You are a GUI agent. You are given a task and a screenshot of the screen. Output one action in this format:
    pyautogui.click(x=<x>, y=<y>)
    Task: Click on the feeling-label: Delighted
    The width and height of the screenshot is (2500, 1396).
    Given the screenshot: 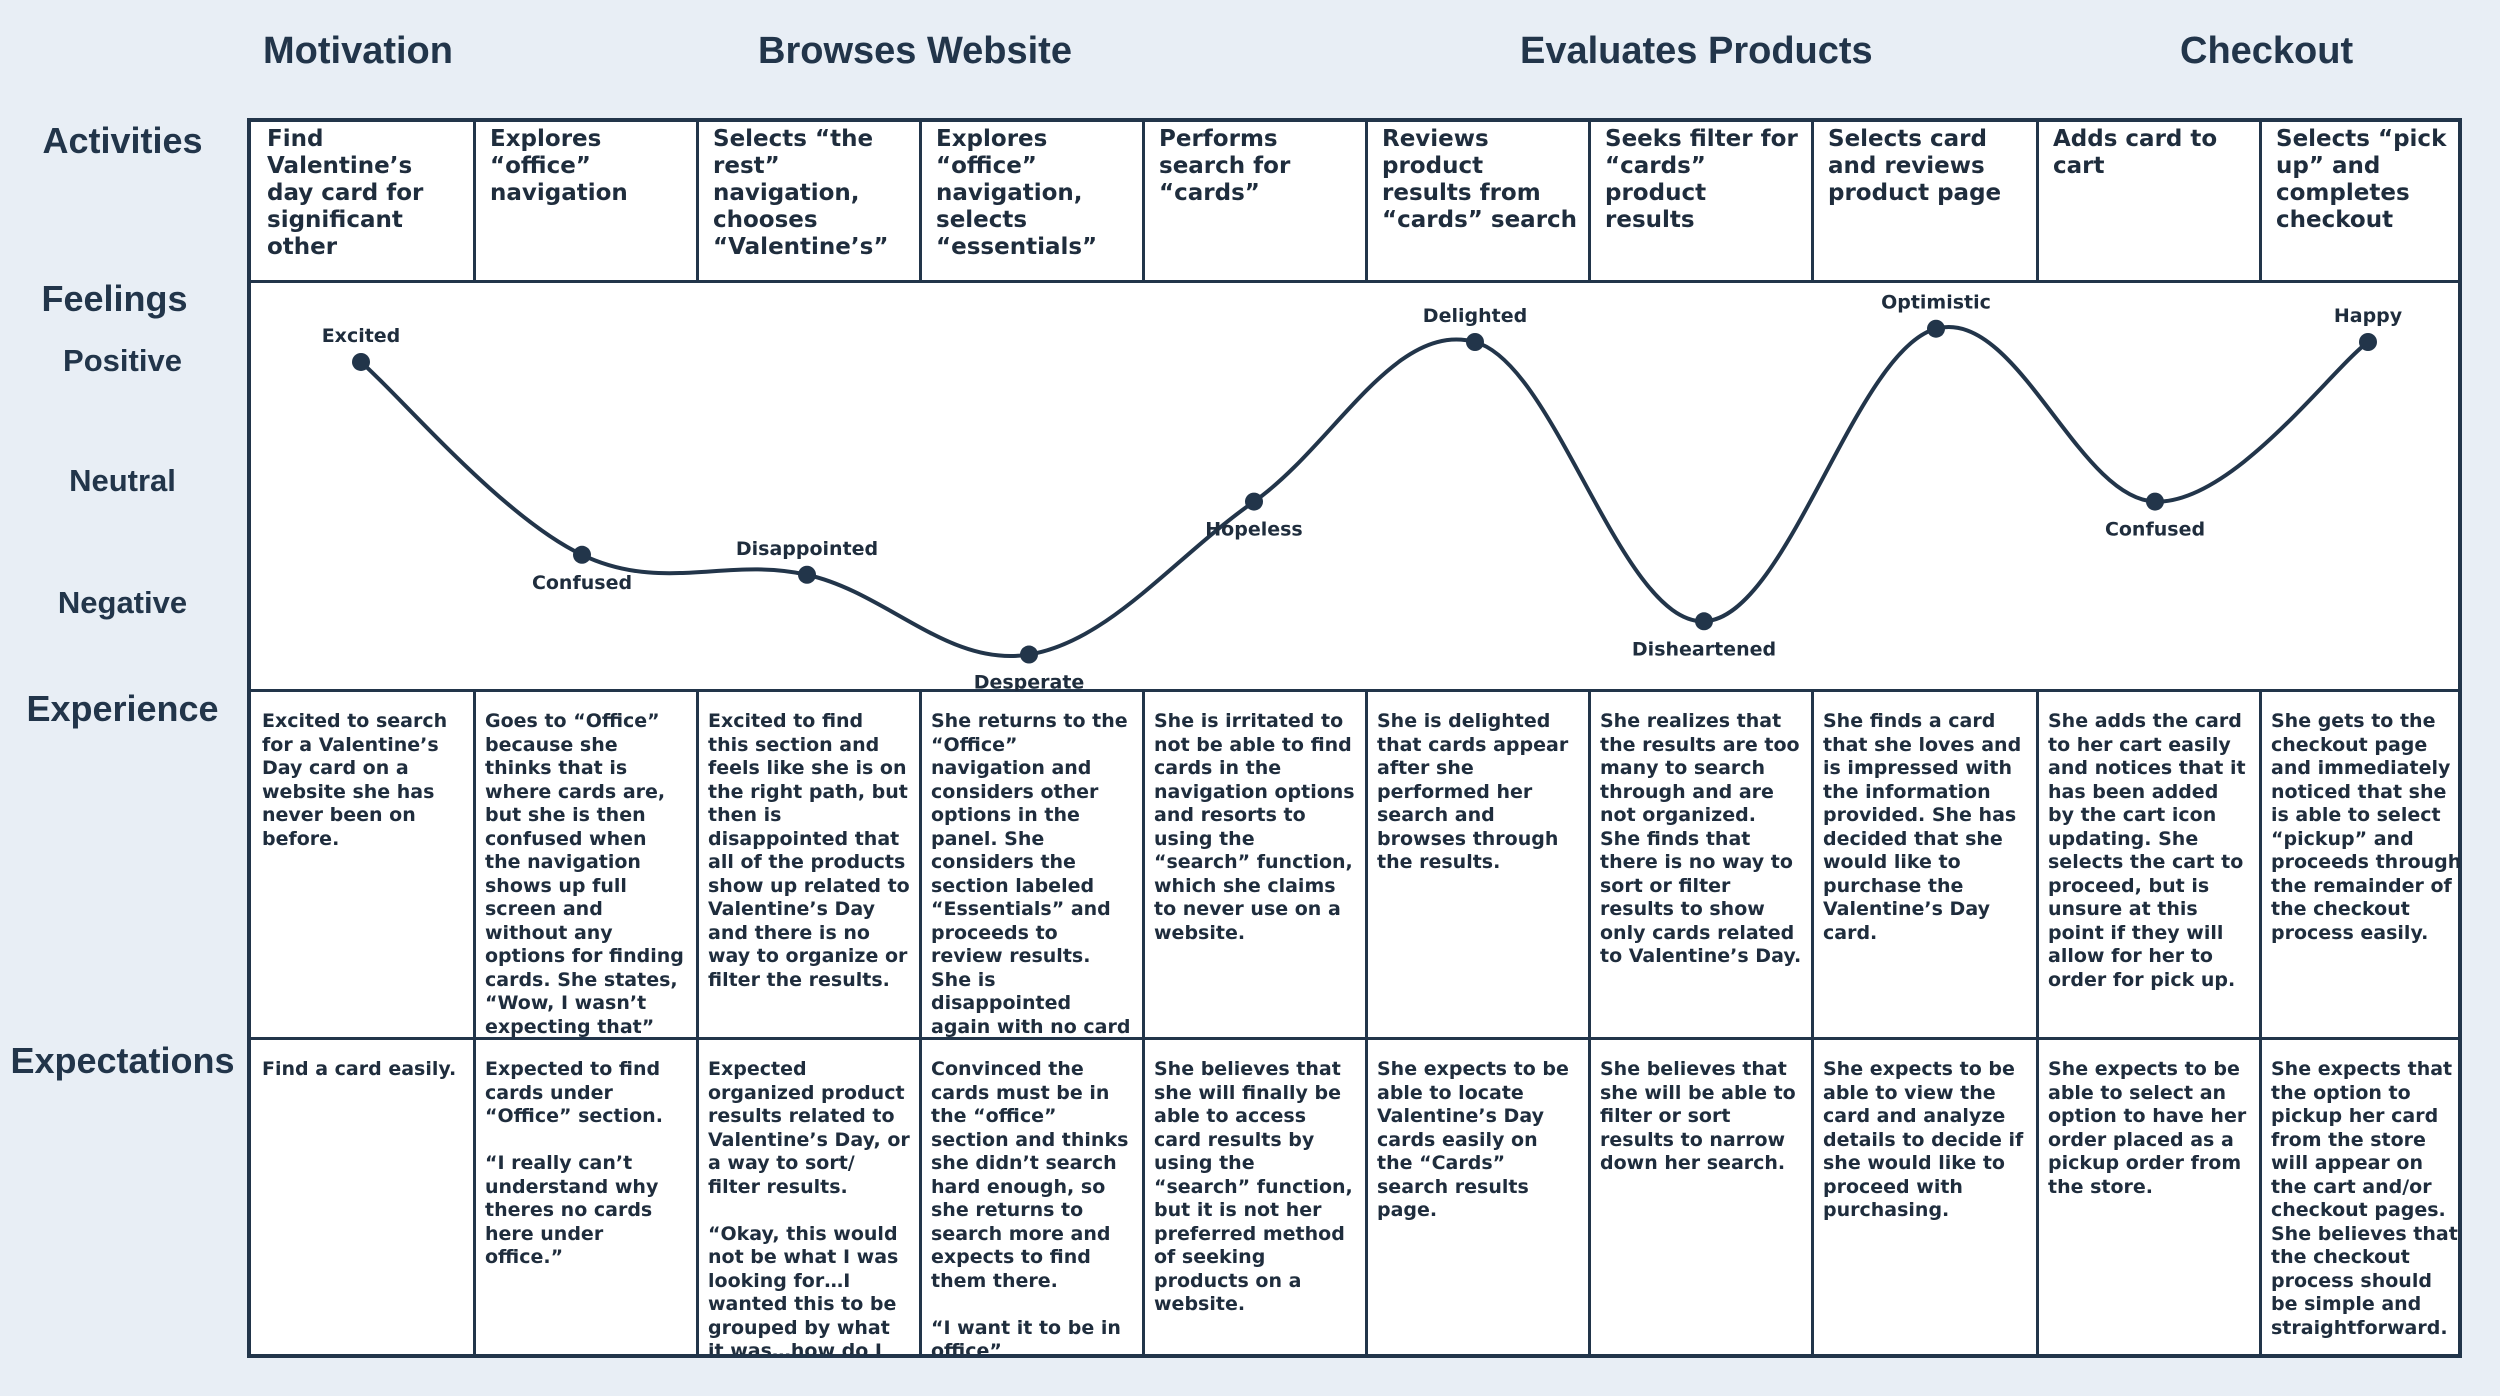 What is the action you would take?
    pyautogui.click(x=1475, y=316)
    